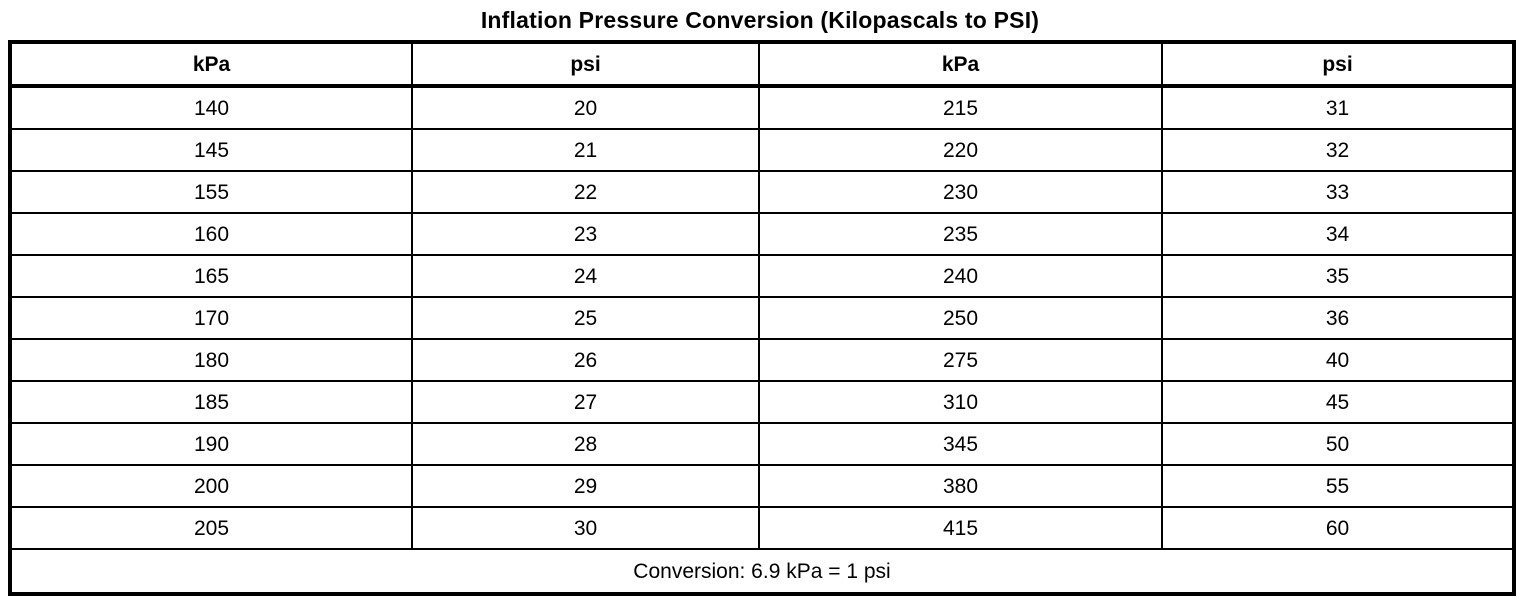 This screenshot has width=1520, height=602. What do you see at coordinates (960, 276) in the screenshot?
I see `table-cell: 240` at bounding box center [960, 276].